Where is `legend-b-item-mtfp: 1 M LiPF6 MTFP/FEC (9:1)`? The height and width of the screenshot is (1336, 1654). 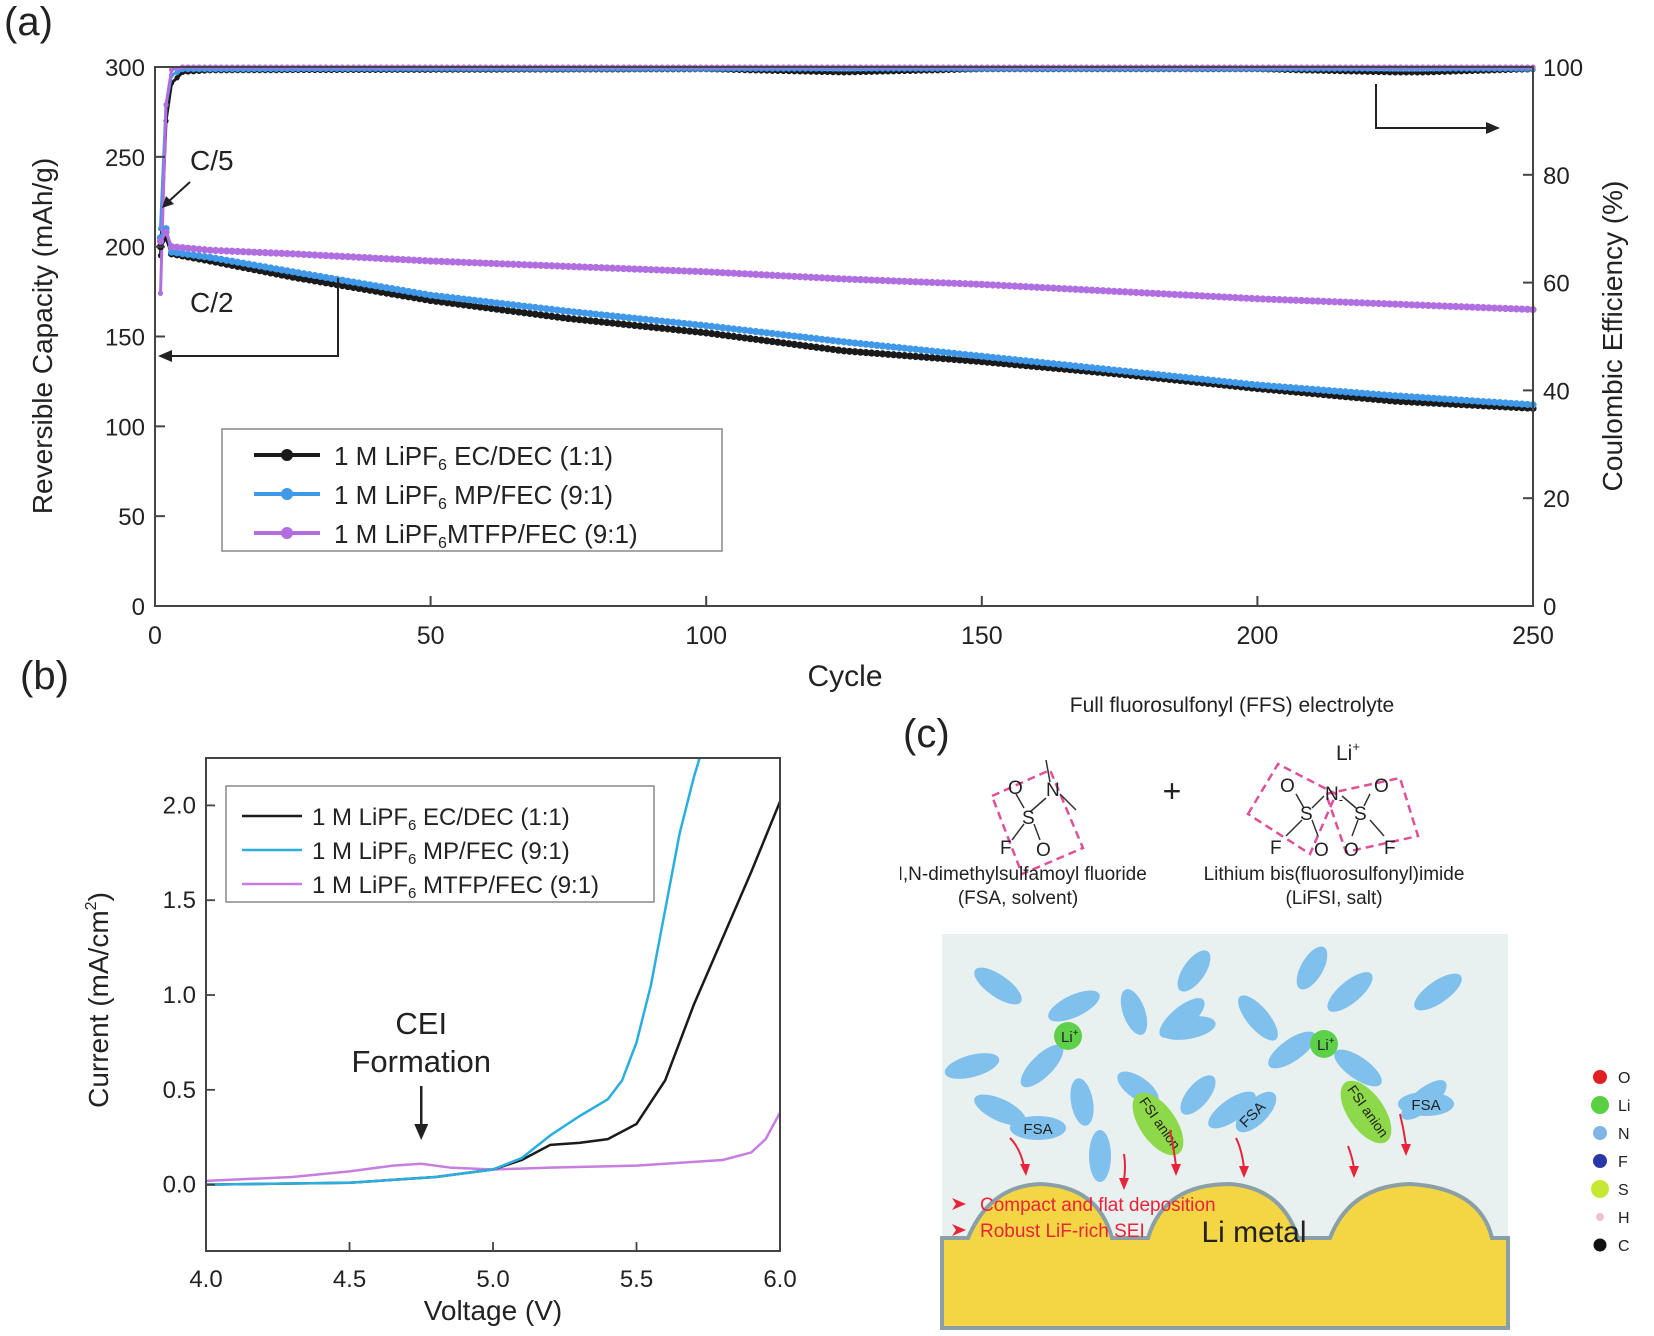
legend-b-item-mtfp: 1 M LiPF6 MTFP/FEC (9:1) is located at coordinates (420, 887).